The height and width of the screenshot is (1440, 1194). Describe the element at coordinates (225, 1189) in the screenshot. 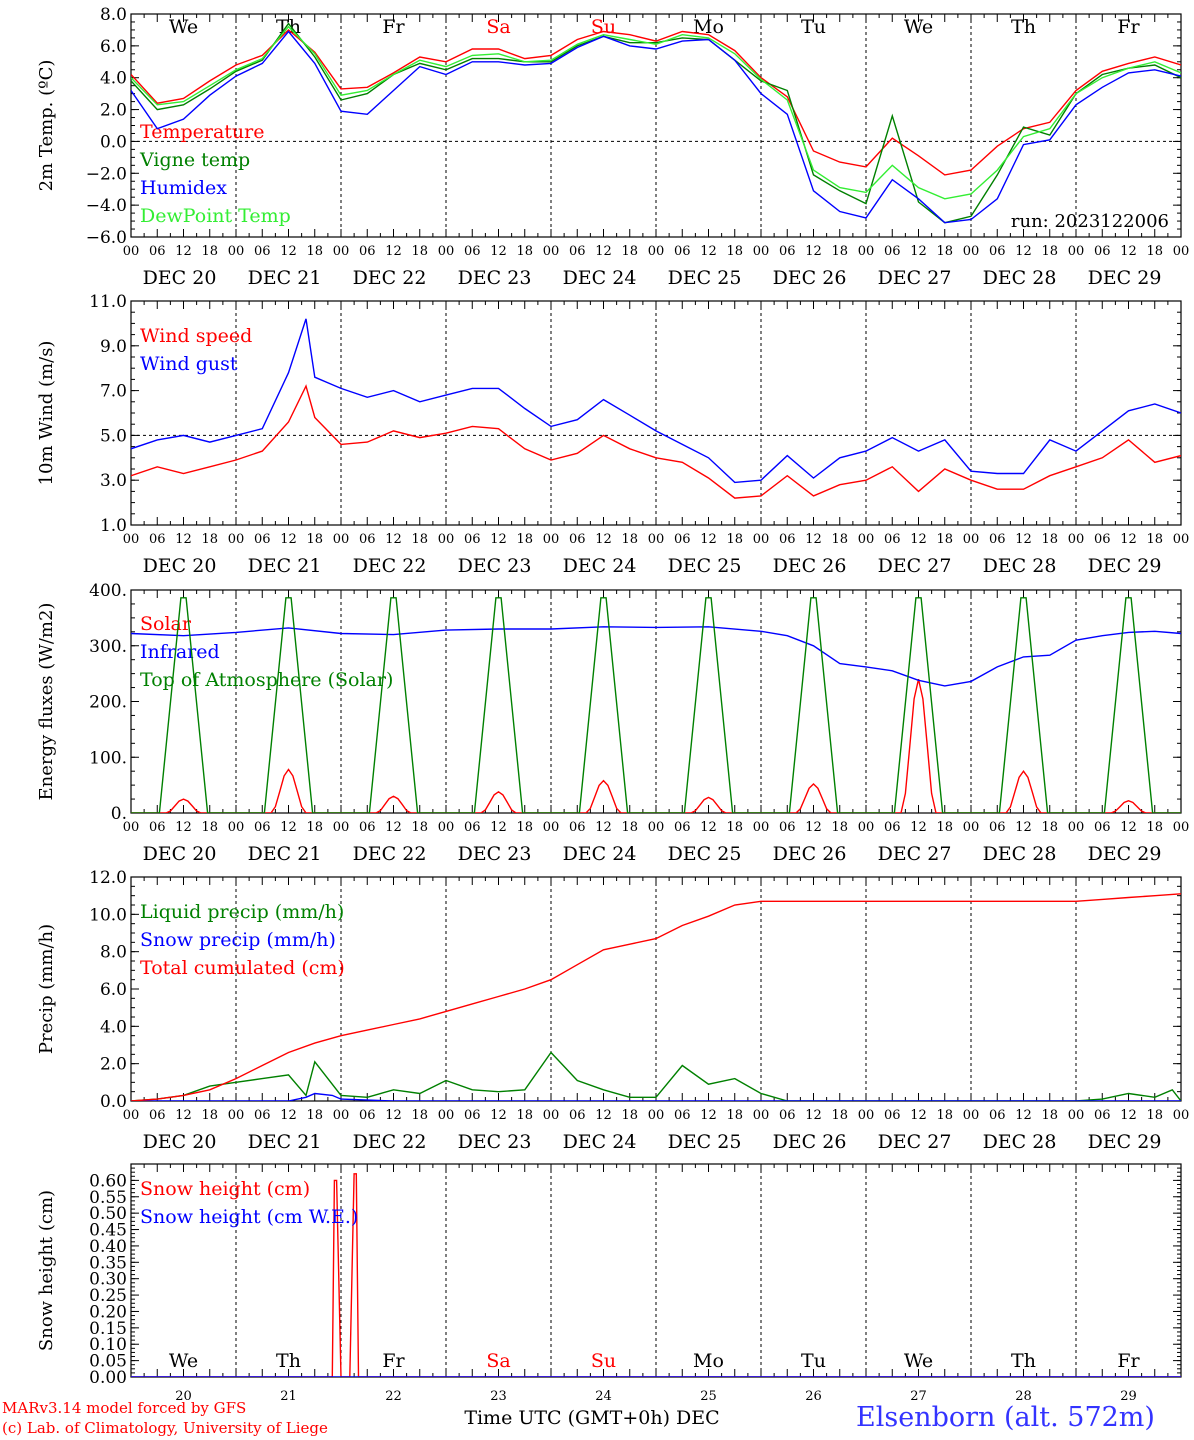

I see `legend-entry: Snow height (cm)` at that location.